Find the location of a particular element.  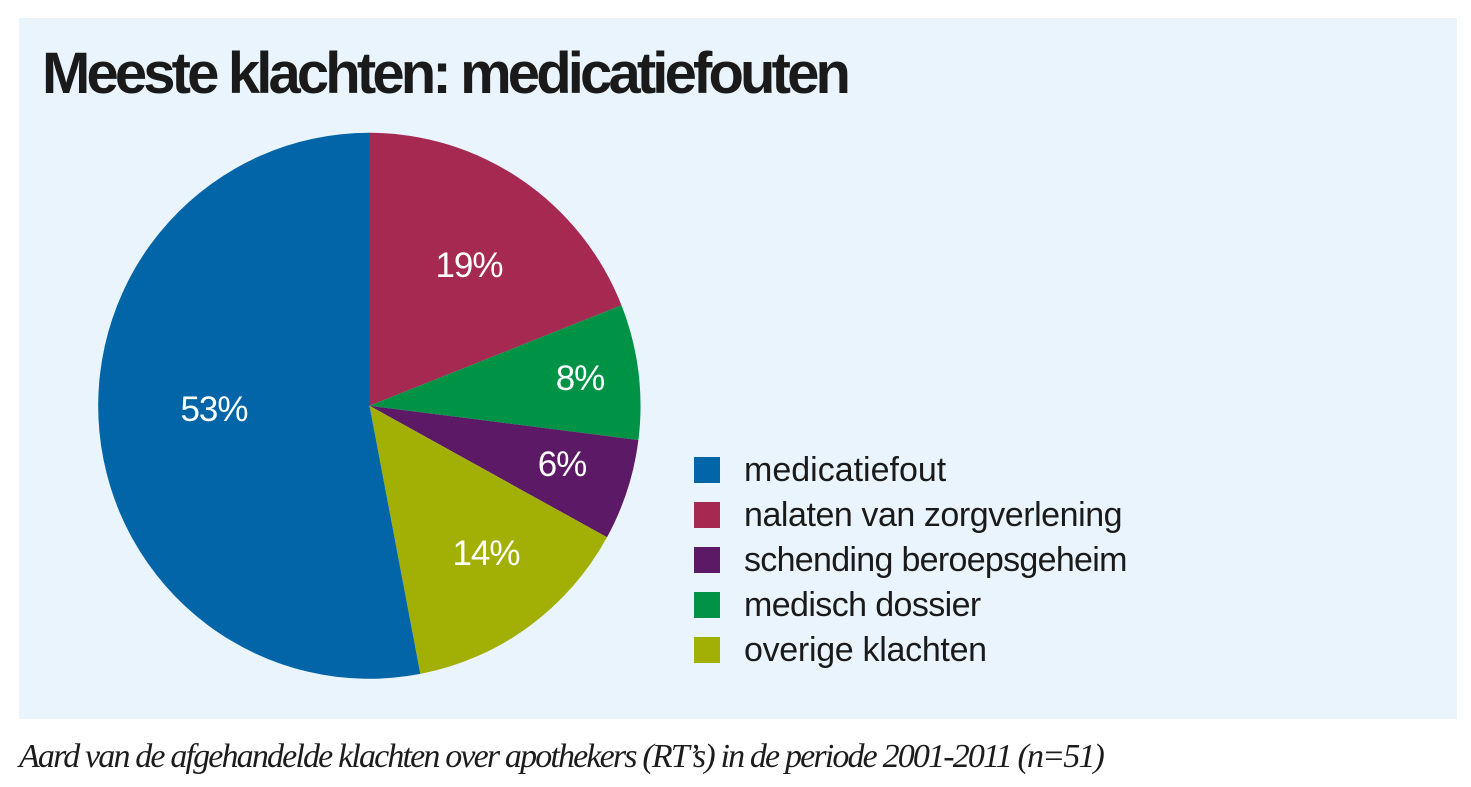

svg-text: 14% is located at coordinates (485, 553).